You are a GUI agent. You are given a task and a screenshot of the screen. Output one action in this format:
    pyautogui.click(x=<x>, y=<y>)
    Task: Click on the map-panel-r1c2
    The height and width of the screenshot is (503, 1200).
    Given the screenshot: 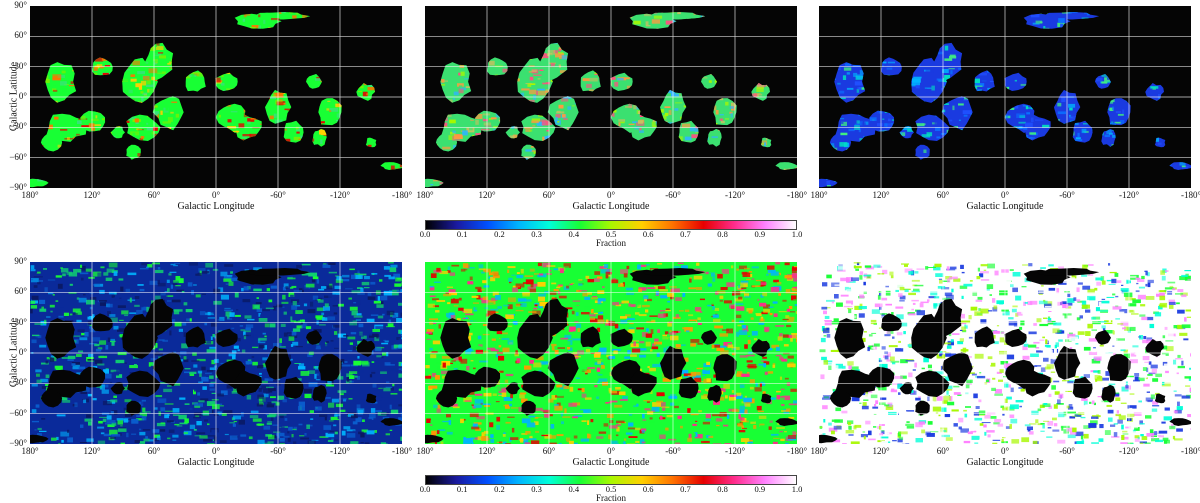 What is the action you would take?
    pyautogui.click(x=611, y=97)
    